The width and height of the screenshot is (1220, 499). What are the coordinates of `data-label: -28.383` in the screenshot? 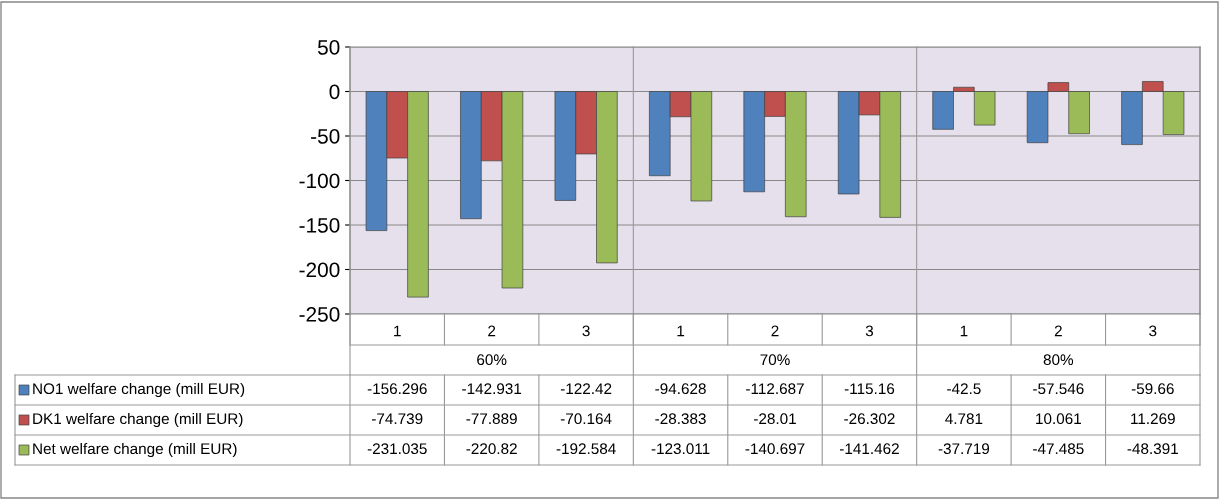 It's located at (680, 419).